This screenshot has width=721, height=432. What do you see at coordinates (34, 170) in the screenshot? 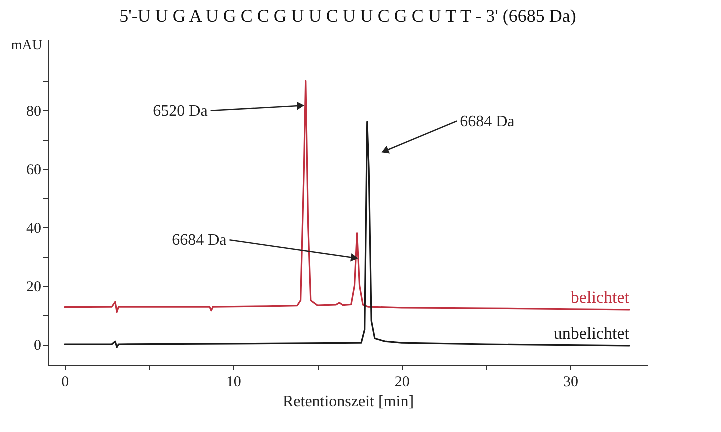
I see `y-tick-label: 60` at bounding box center [34, 170].